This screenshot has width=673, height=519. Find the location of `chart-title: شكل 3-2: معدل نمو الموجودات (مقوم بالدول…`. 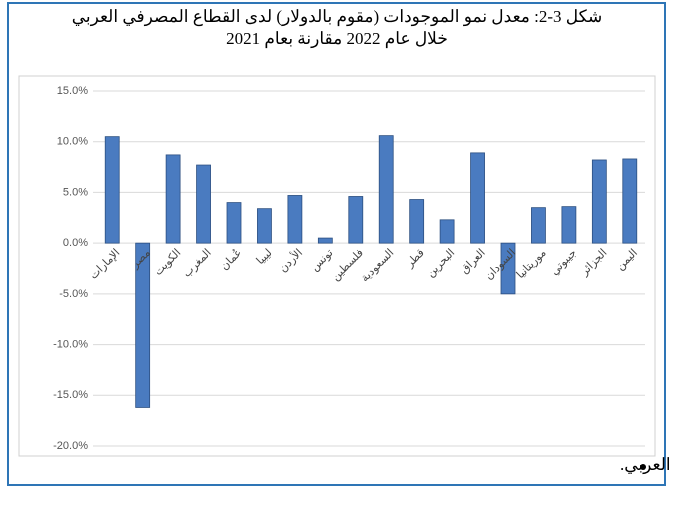

chart-title: شكل 3-2: معدل نمو الموجودات (مقوم بالدول… is located at coordinates (337, 17).